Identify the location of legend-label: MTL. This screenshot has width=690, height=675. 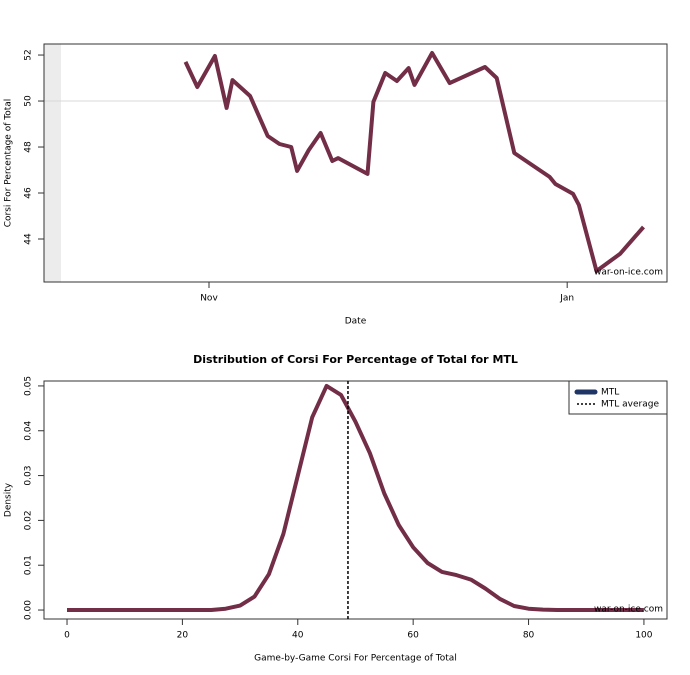
(610, 393).